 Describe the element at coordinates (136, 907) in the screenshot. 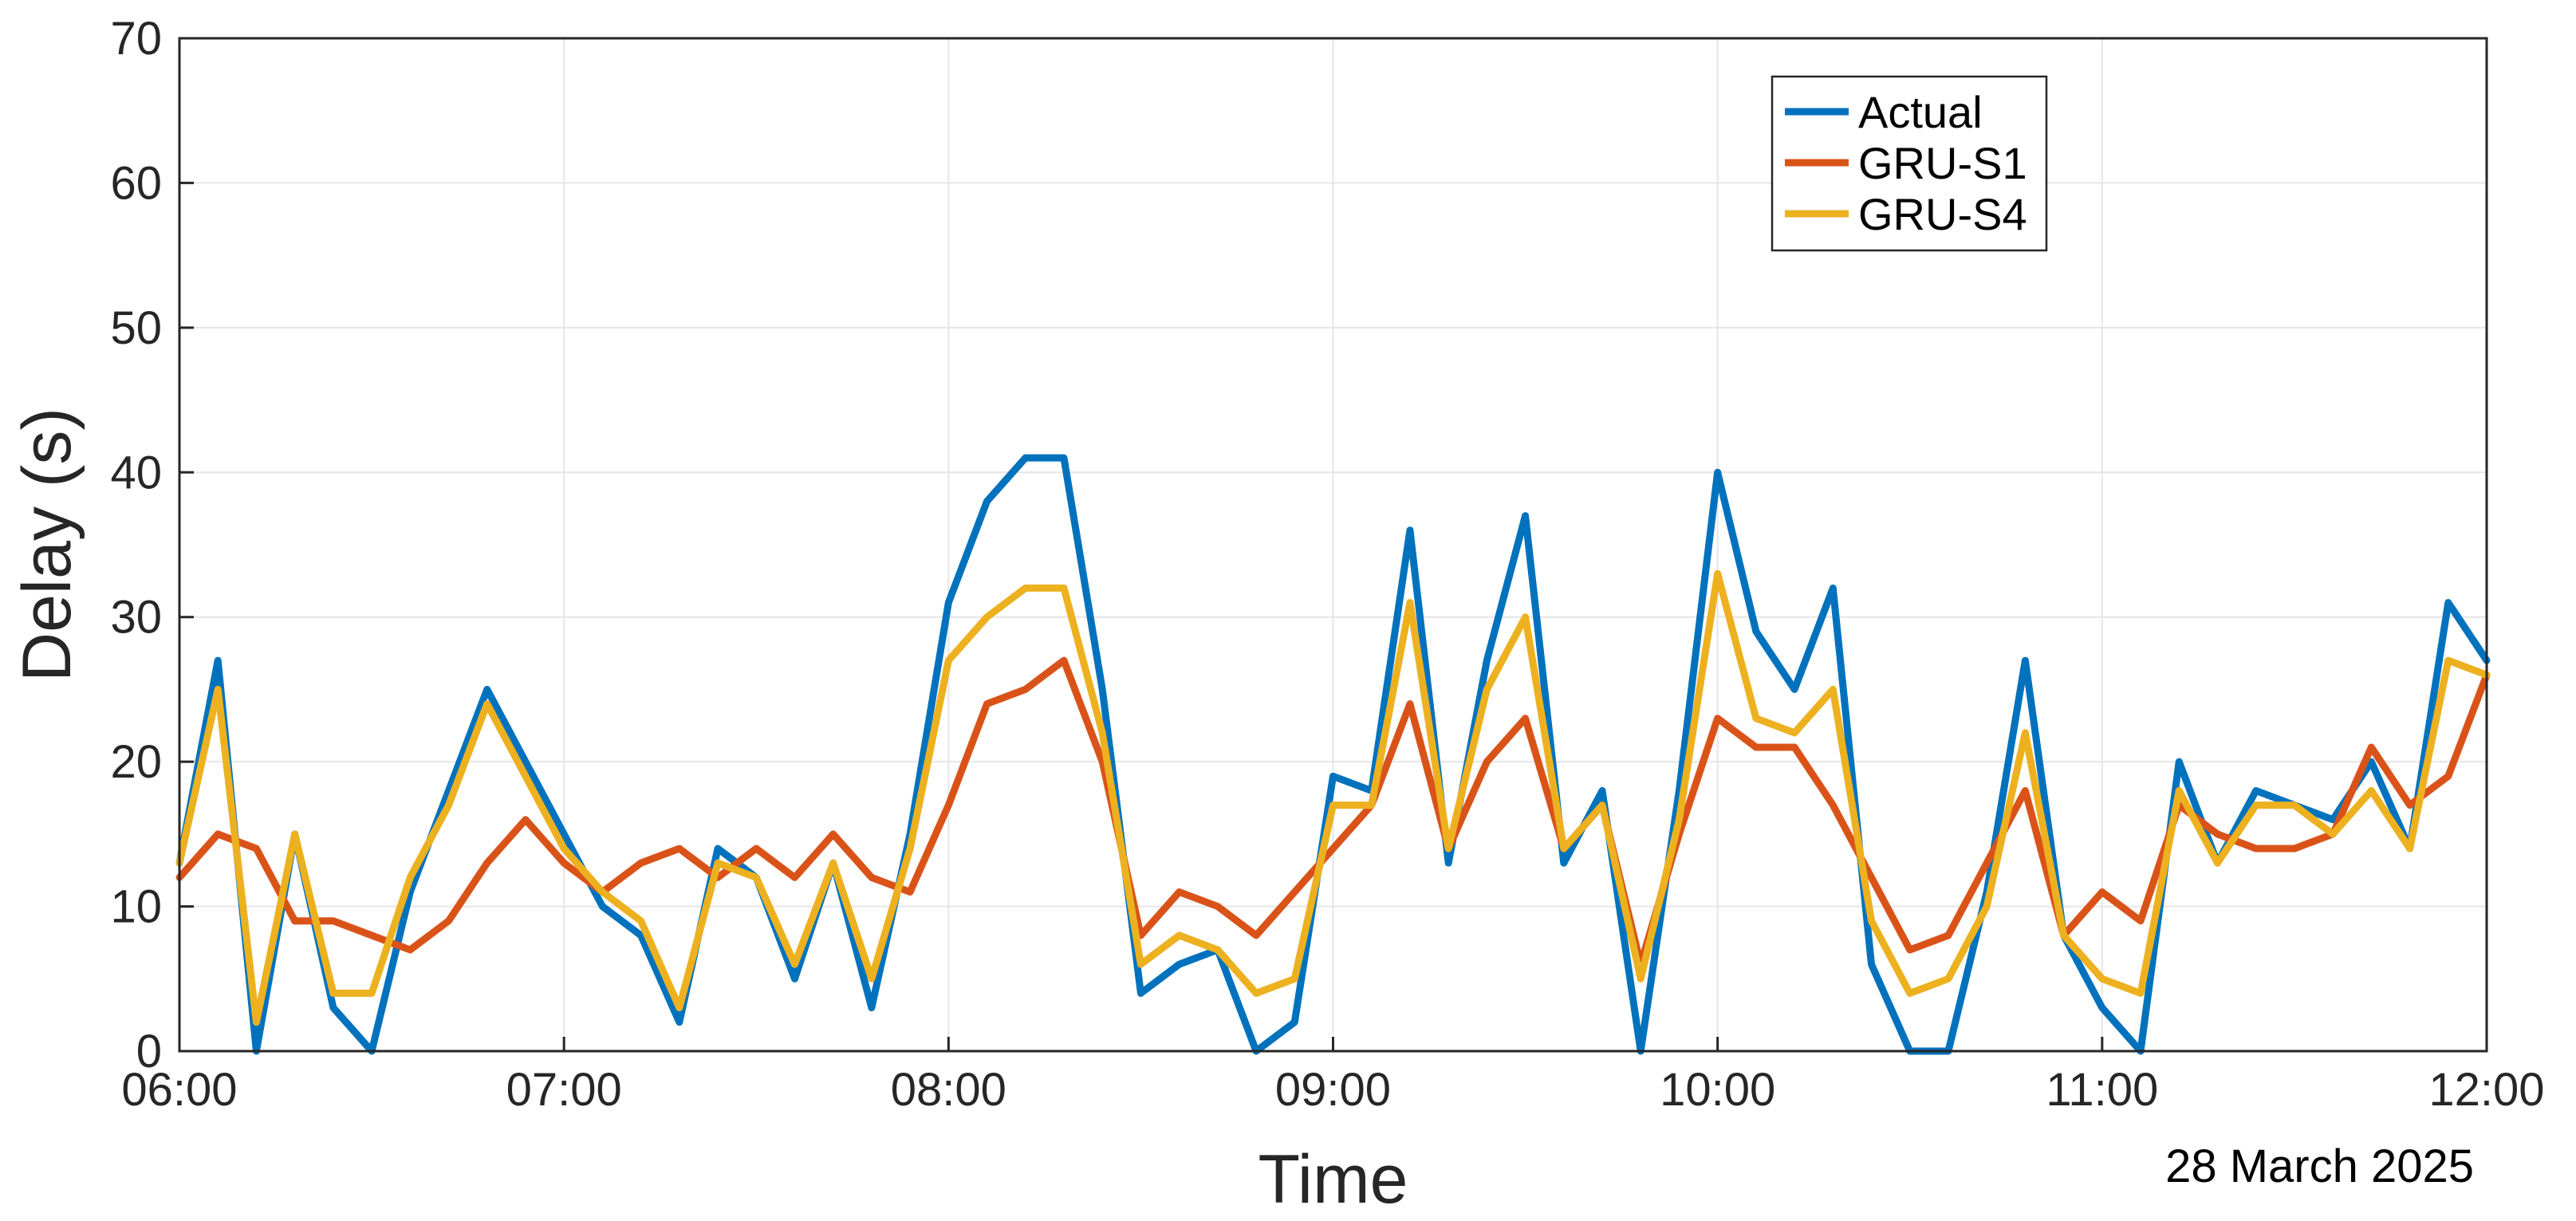

I see `y-tick-label: 10` at that location.